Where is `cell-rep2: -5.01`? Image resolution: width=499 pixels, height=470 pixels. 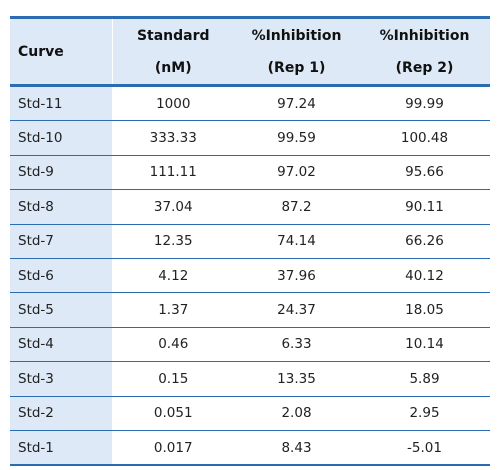
cell-rep2: -5.01 is located at coordinates (424, 448).